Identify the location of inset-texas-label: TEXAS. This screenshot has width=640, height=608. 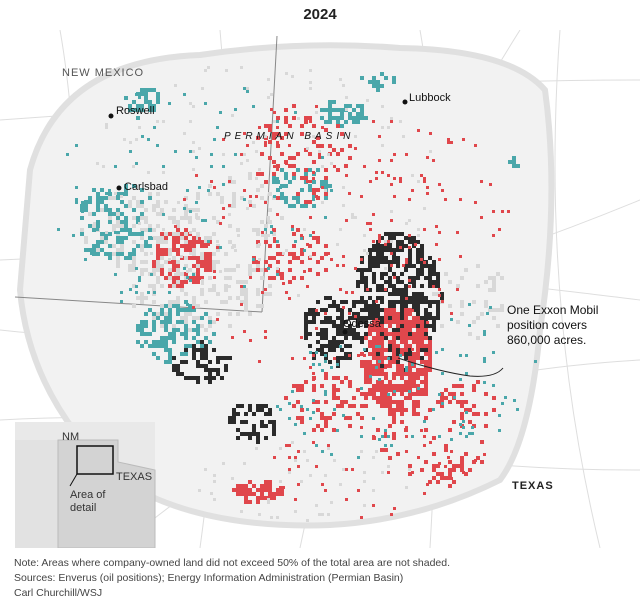
(134, 477).